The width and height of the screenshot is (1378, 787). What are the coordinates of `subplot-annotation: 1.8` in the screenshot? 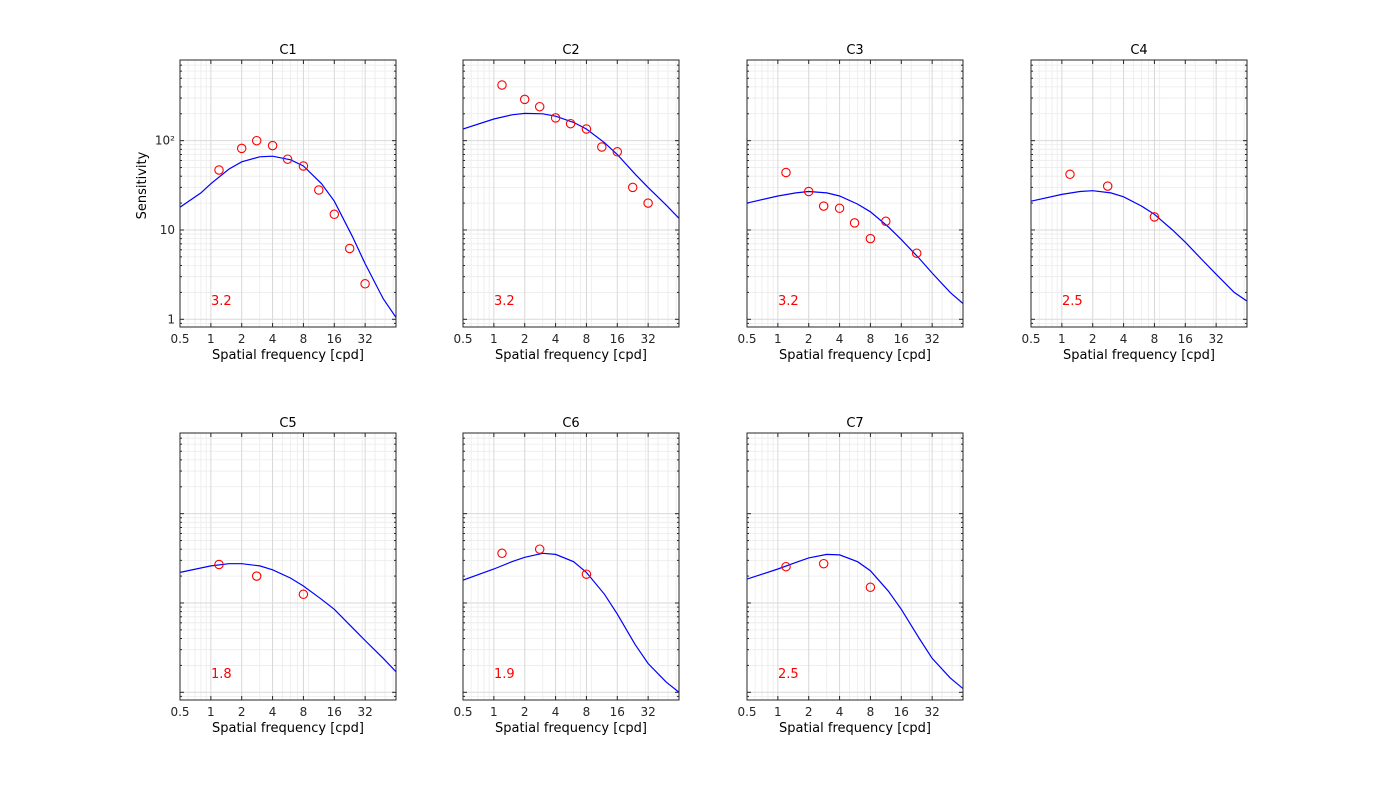 It's located at (221, 674).